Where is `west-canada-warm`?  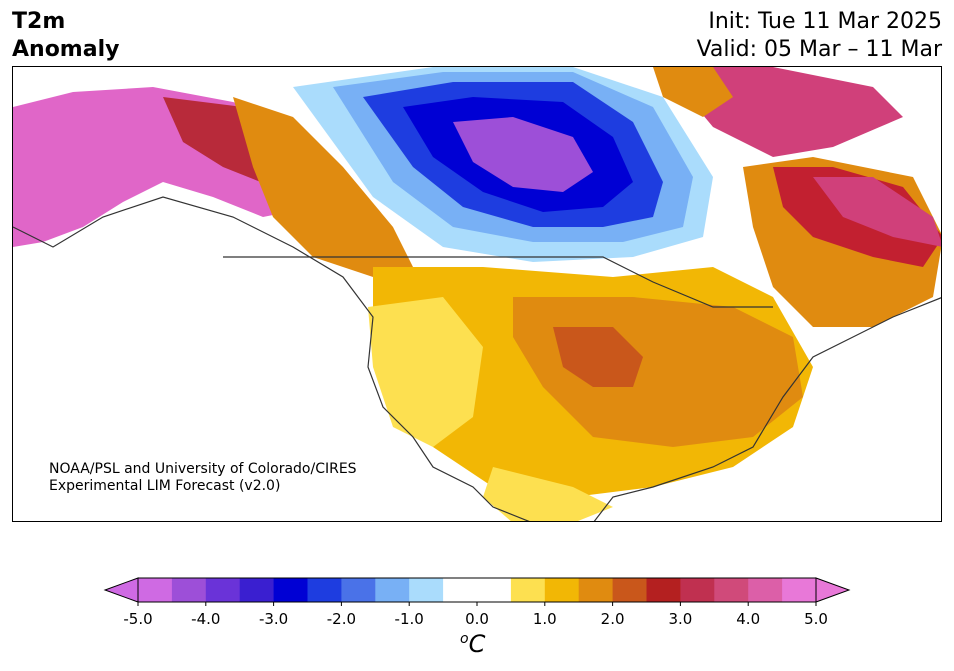 west-canada-warm is located at coordinates (323, 187).